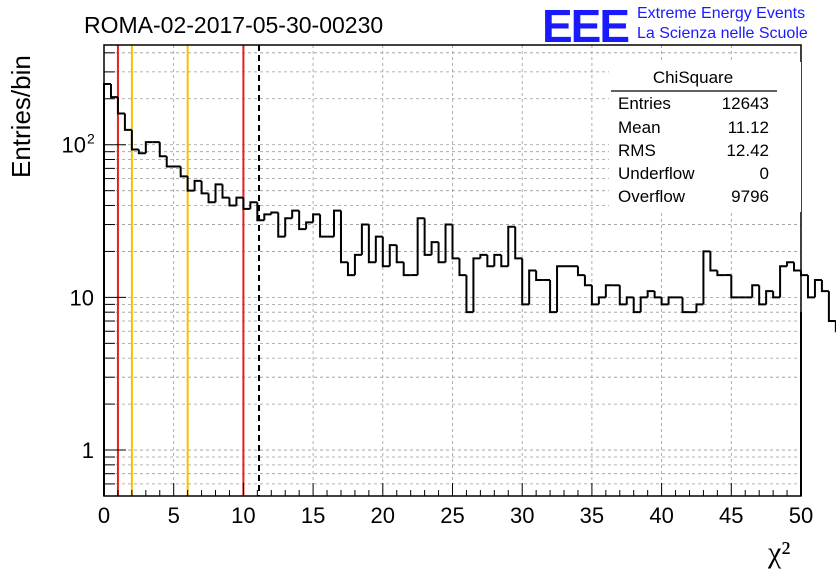  I want to click on threshold-lines, so click(188, 270).